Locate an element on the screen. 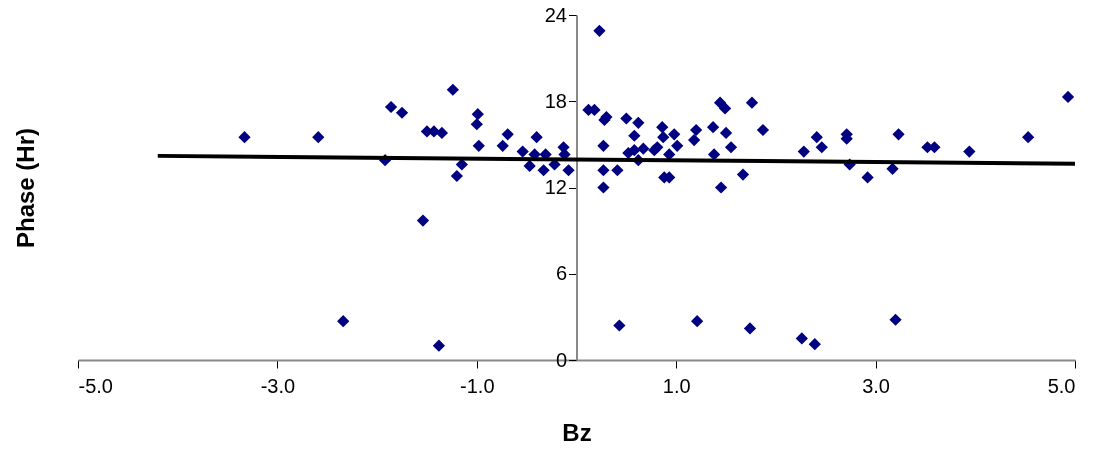 This screenshot has height=468, width=1095. x-tick-label: -3.0 is located at coordinates (278, 385).